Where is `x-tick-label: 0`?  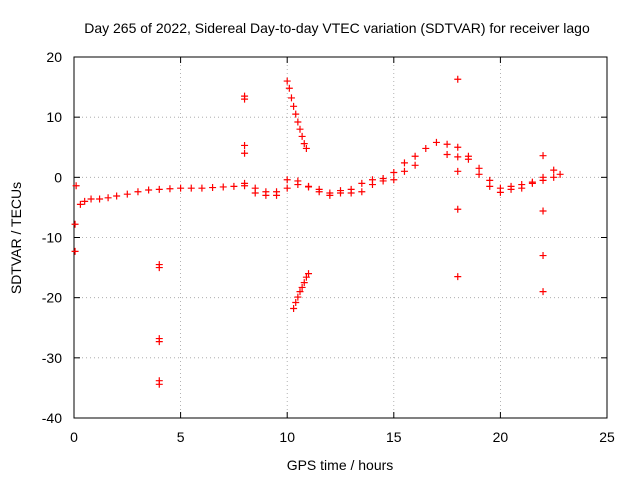
x-tick-label: 0 is located at coordinates (74, 437).